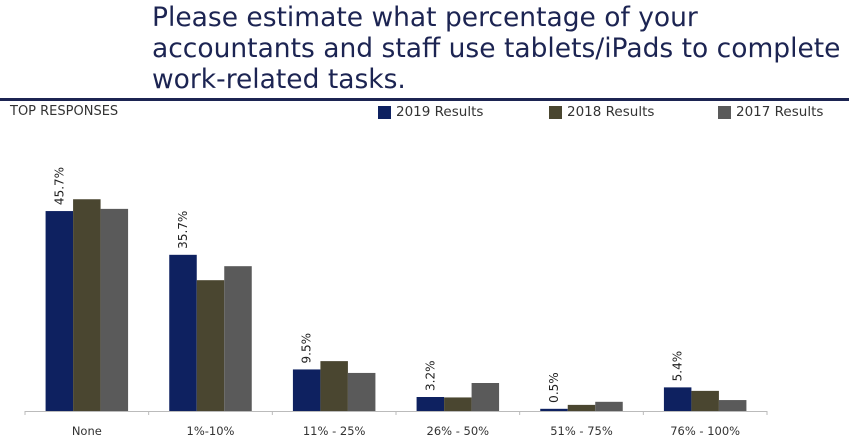 This screenshot has height=437, width=849. I want to click on data-label: 35.7%, so click(183, 230).